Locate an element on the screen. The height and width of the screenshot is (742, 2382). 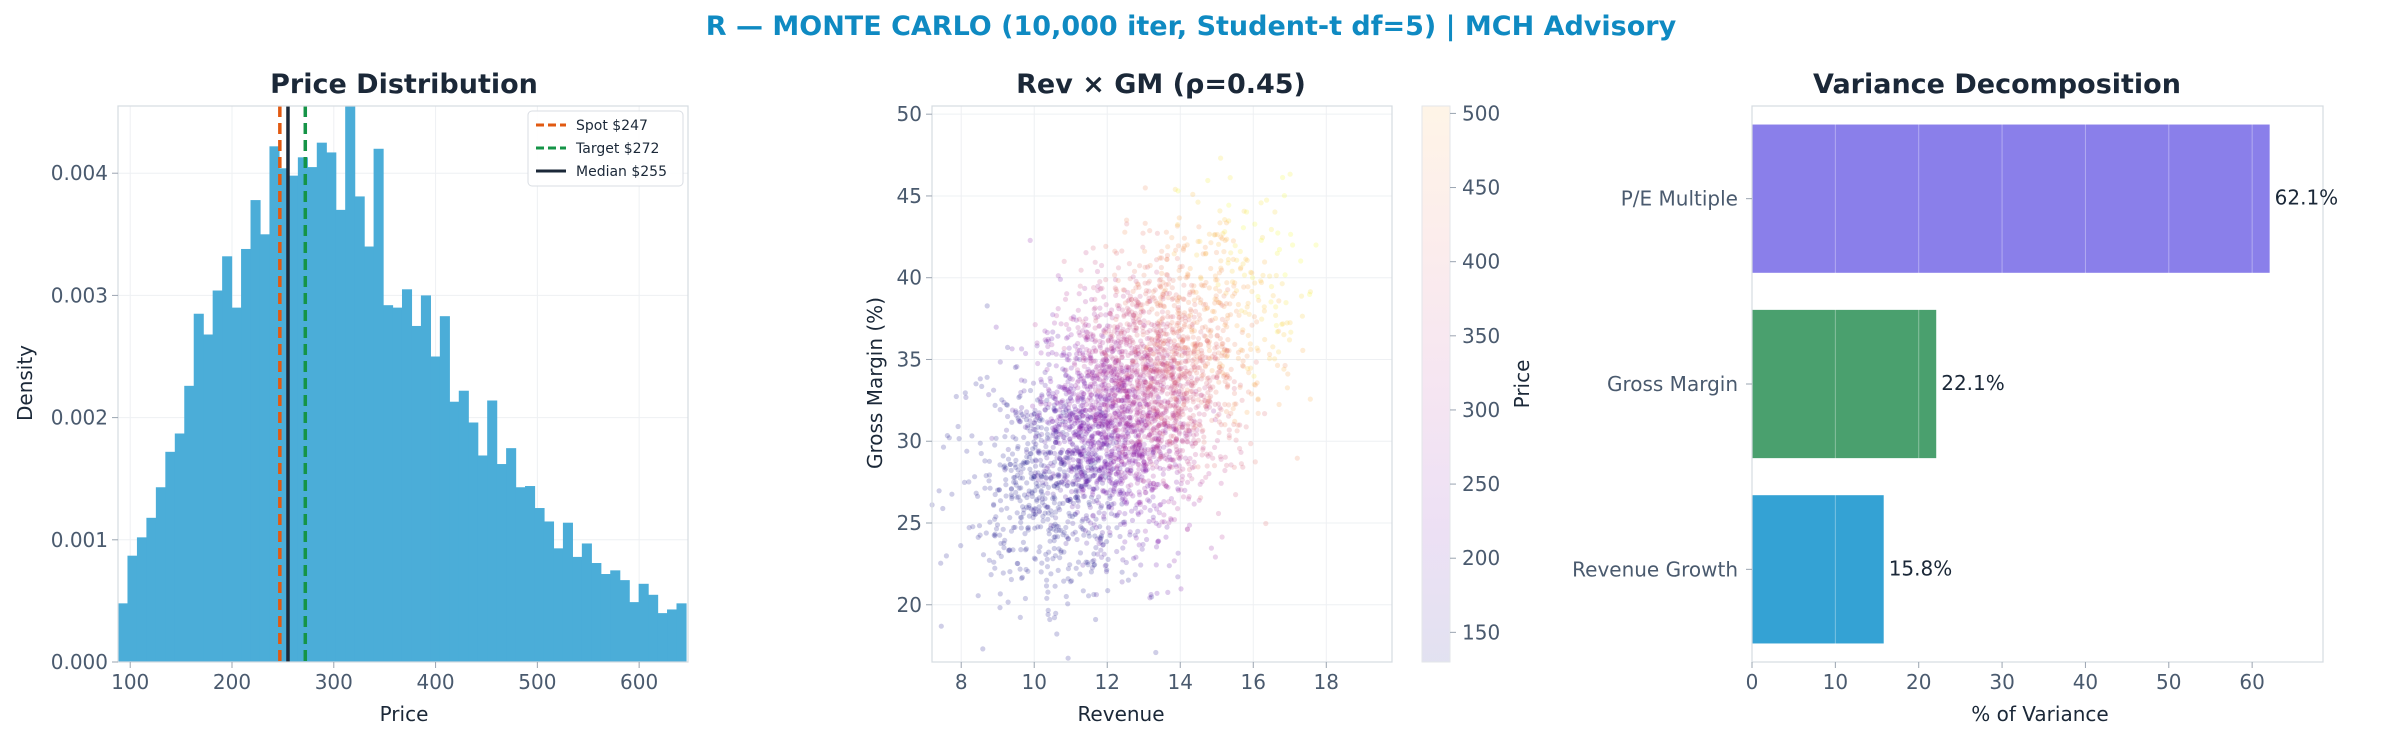
rev-gm-grid is located at coordinates (1162, 384).